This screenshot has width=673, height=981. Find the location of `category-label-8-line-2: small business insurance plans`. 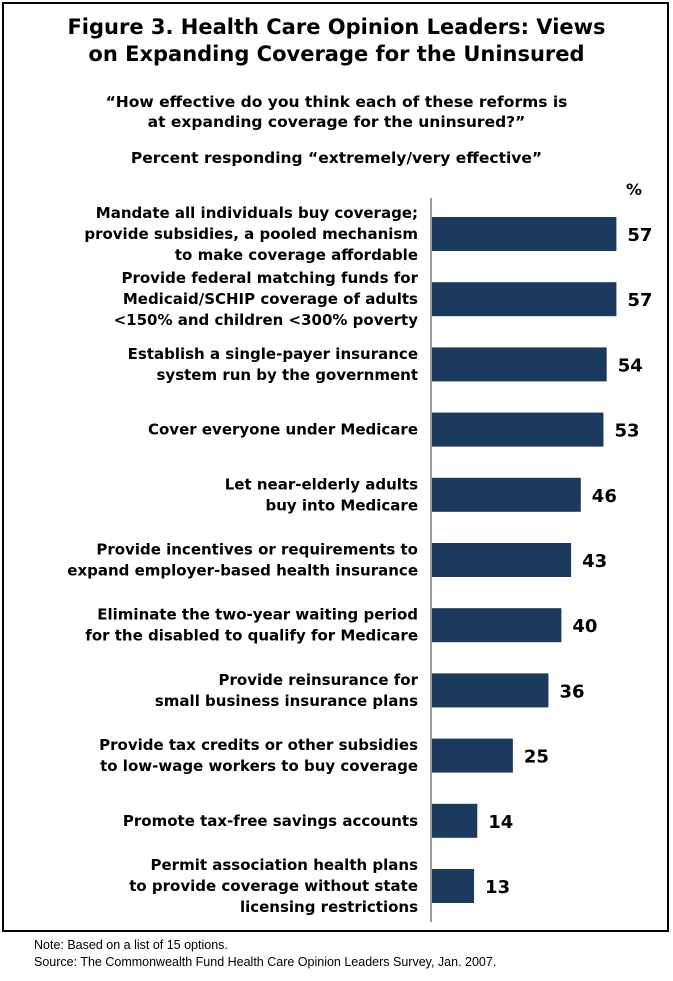

category-label-8-line-2: small business insurance plans is located at coordinates (286, 701).